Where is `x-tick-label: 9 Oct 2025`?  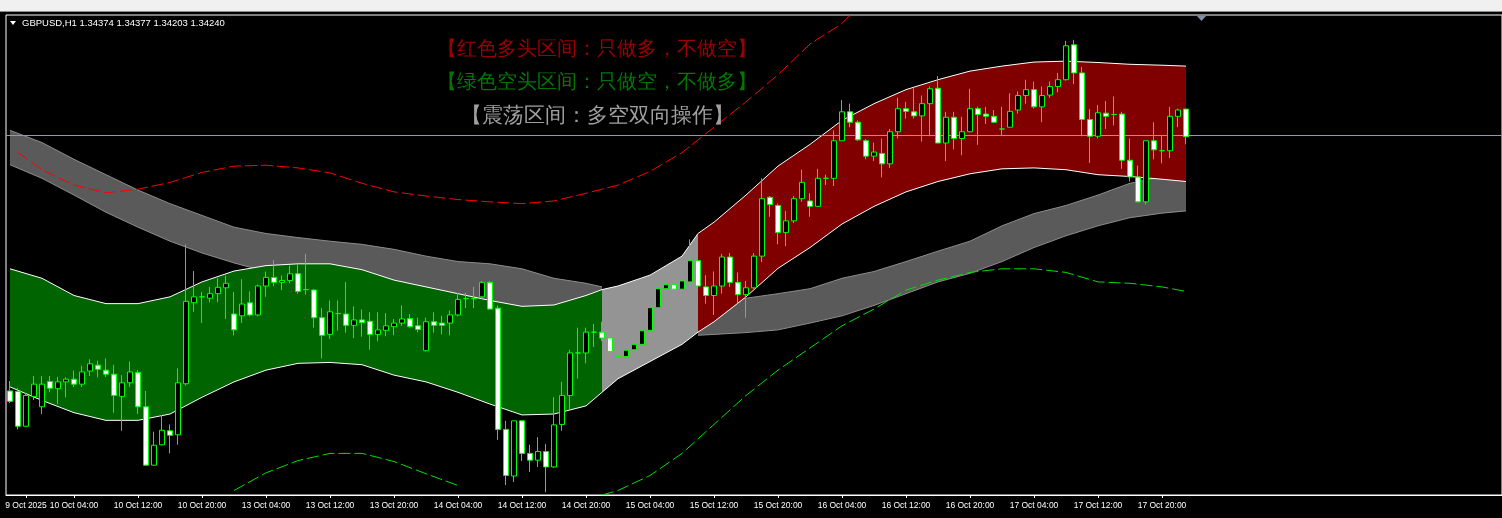
x-tick-label: 9 Oct 2025 is located at coordinates (26, 504).